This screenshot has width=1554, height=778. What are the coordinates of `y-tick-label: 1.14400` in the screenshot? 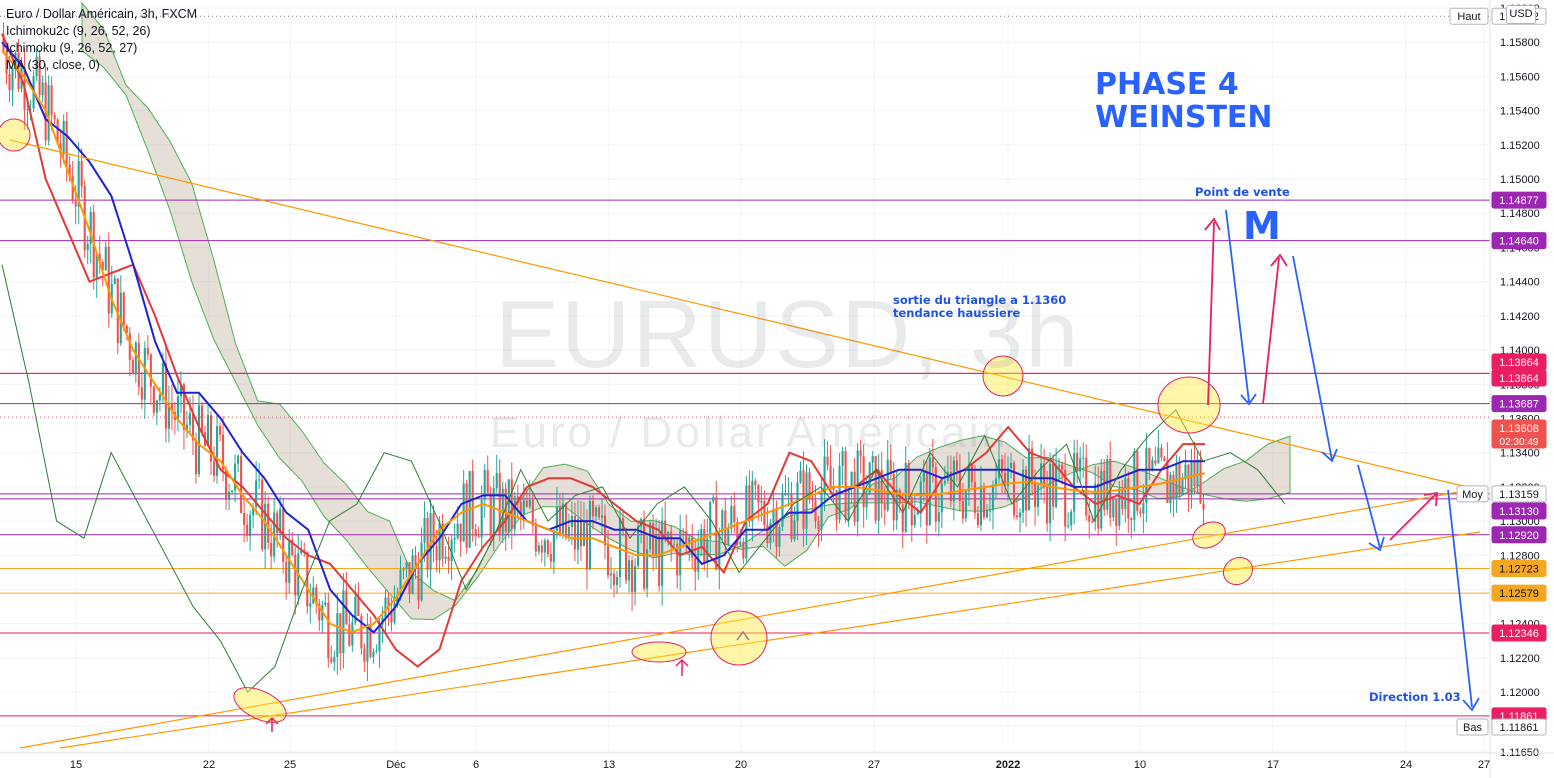 It's located at (1520, 283).